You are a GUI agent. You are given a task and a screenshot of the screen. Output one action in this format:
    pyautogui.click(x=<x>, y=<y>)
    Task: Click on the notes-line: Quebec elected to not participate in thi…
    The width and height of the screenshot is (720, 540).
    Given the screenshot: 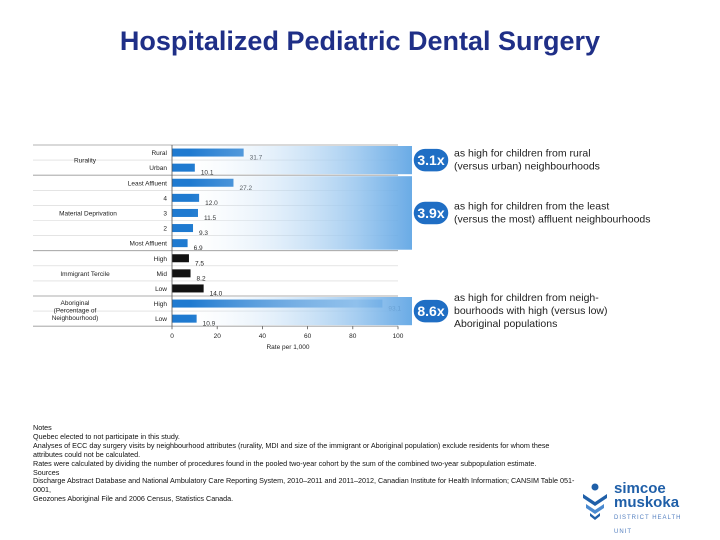 What is the action you would take?
    pyautogui.click(x=106, y=436)
    